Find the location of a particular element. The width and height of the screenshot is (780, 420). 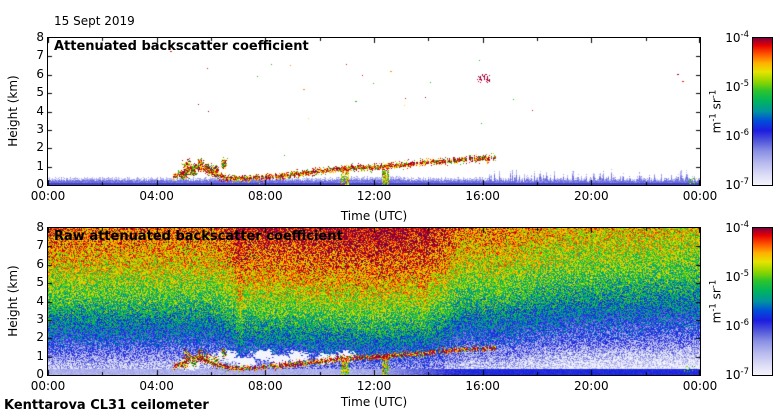

colorbar-raw is located at coordinates (762, 301).